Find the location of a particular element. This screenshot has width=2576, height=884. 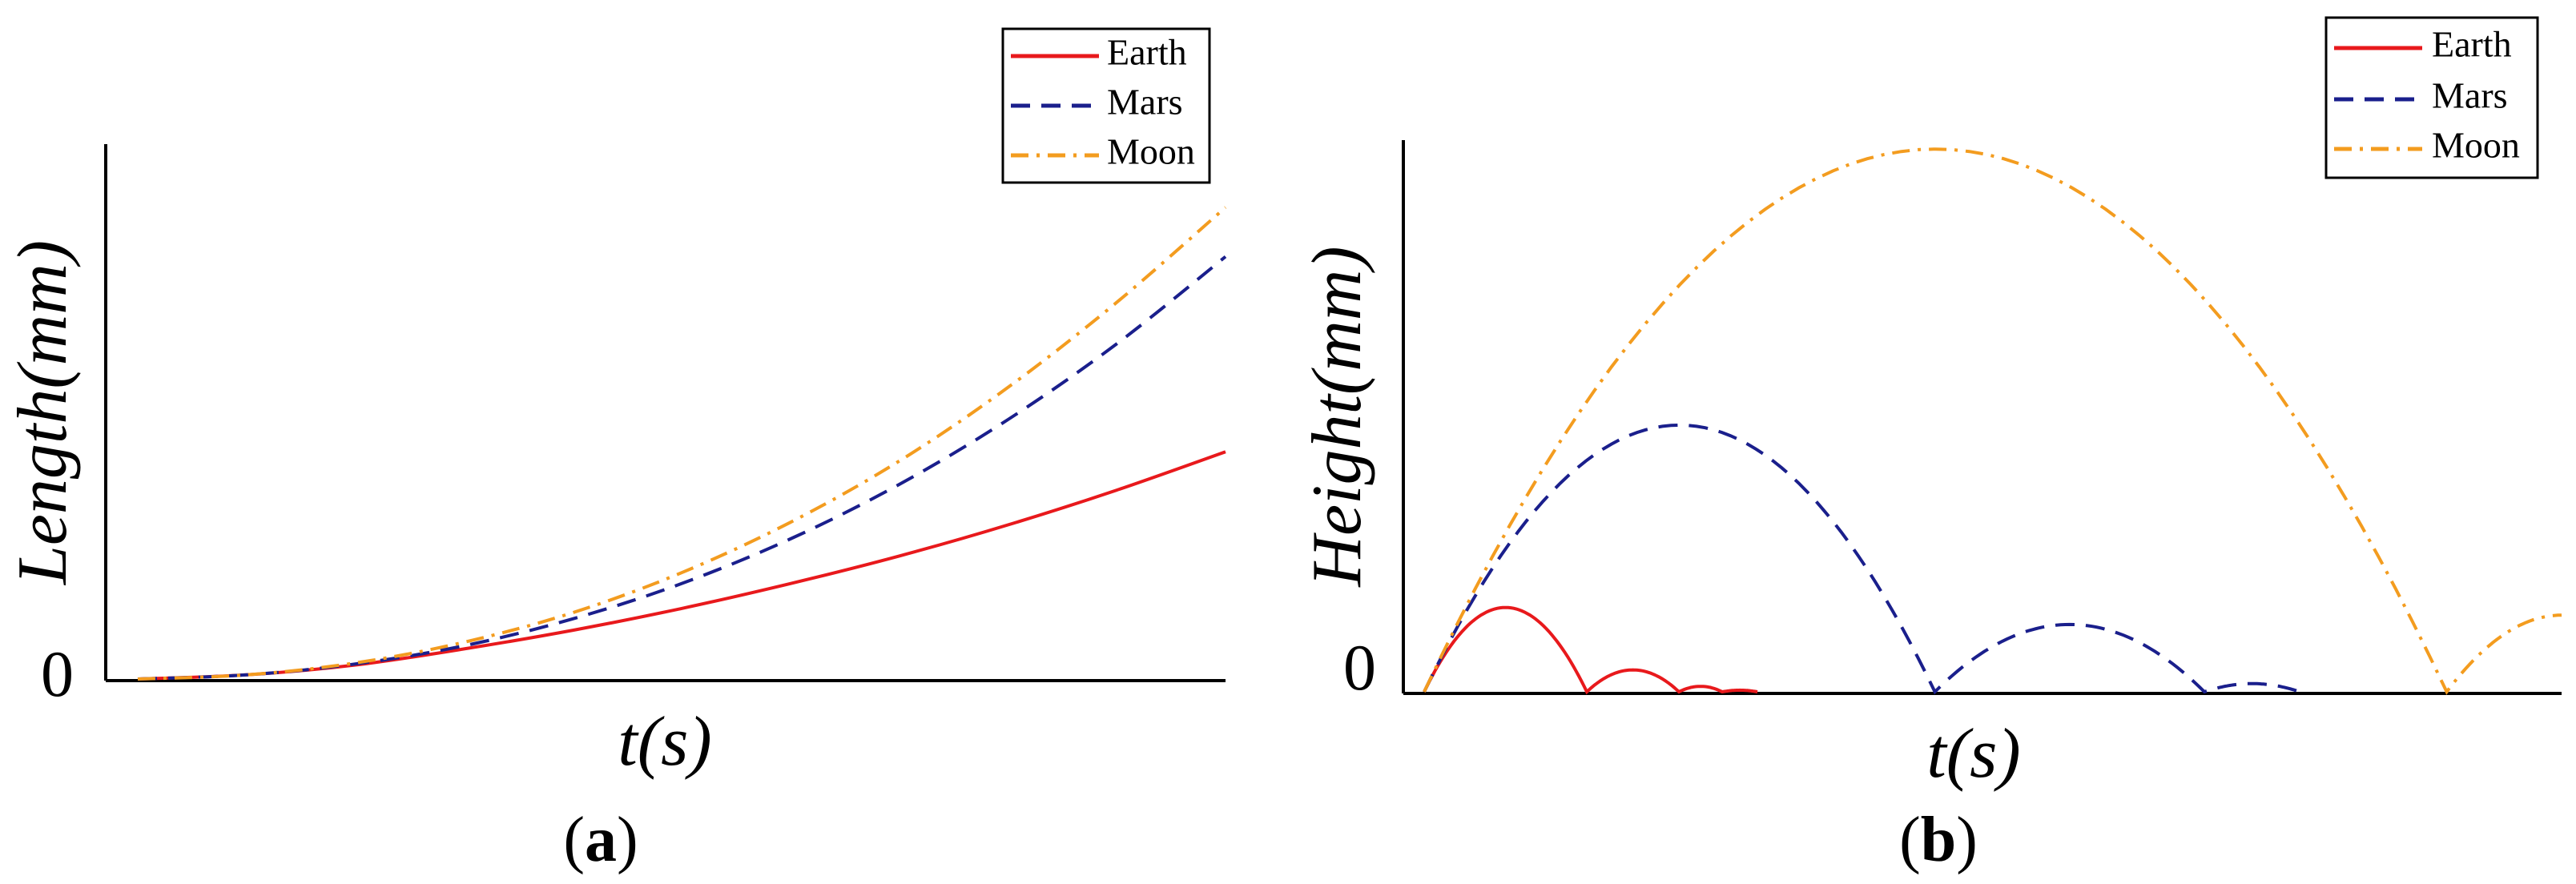

panel-label-b-letter: b is located at coordinates (1939, 840).